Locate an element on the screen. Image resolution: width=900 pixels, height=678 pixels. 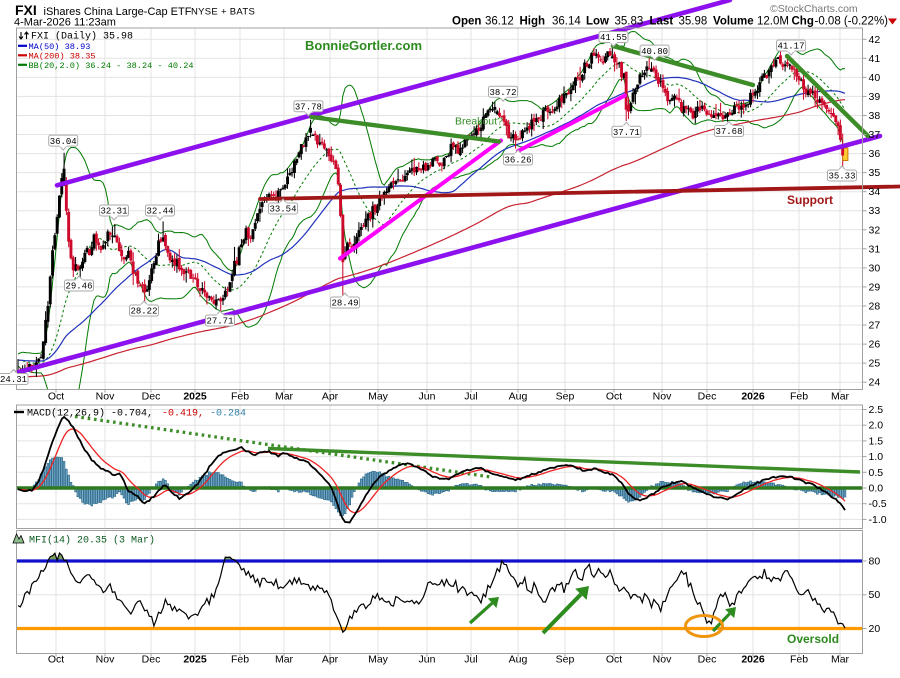
svg-text: 36.04 is located at coordinates (63, 142).